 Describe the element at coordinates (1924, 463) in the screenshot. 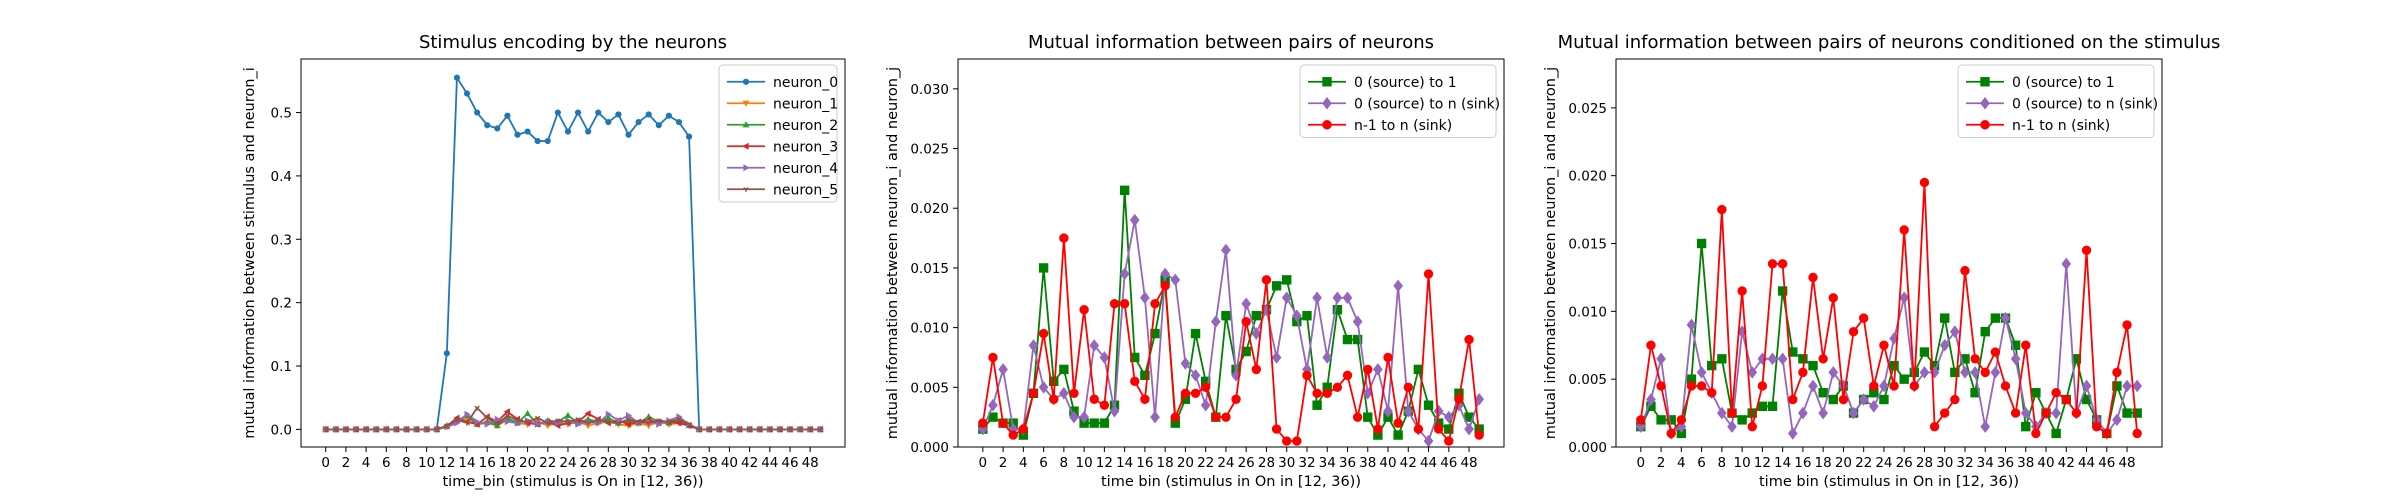

I see `x-tick-label: 28` at that location.